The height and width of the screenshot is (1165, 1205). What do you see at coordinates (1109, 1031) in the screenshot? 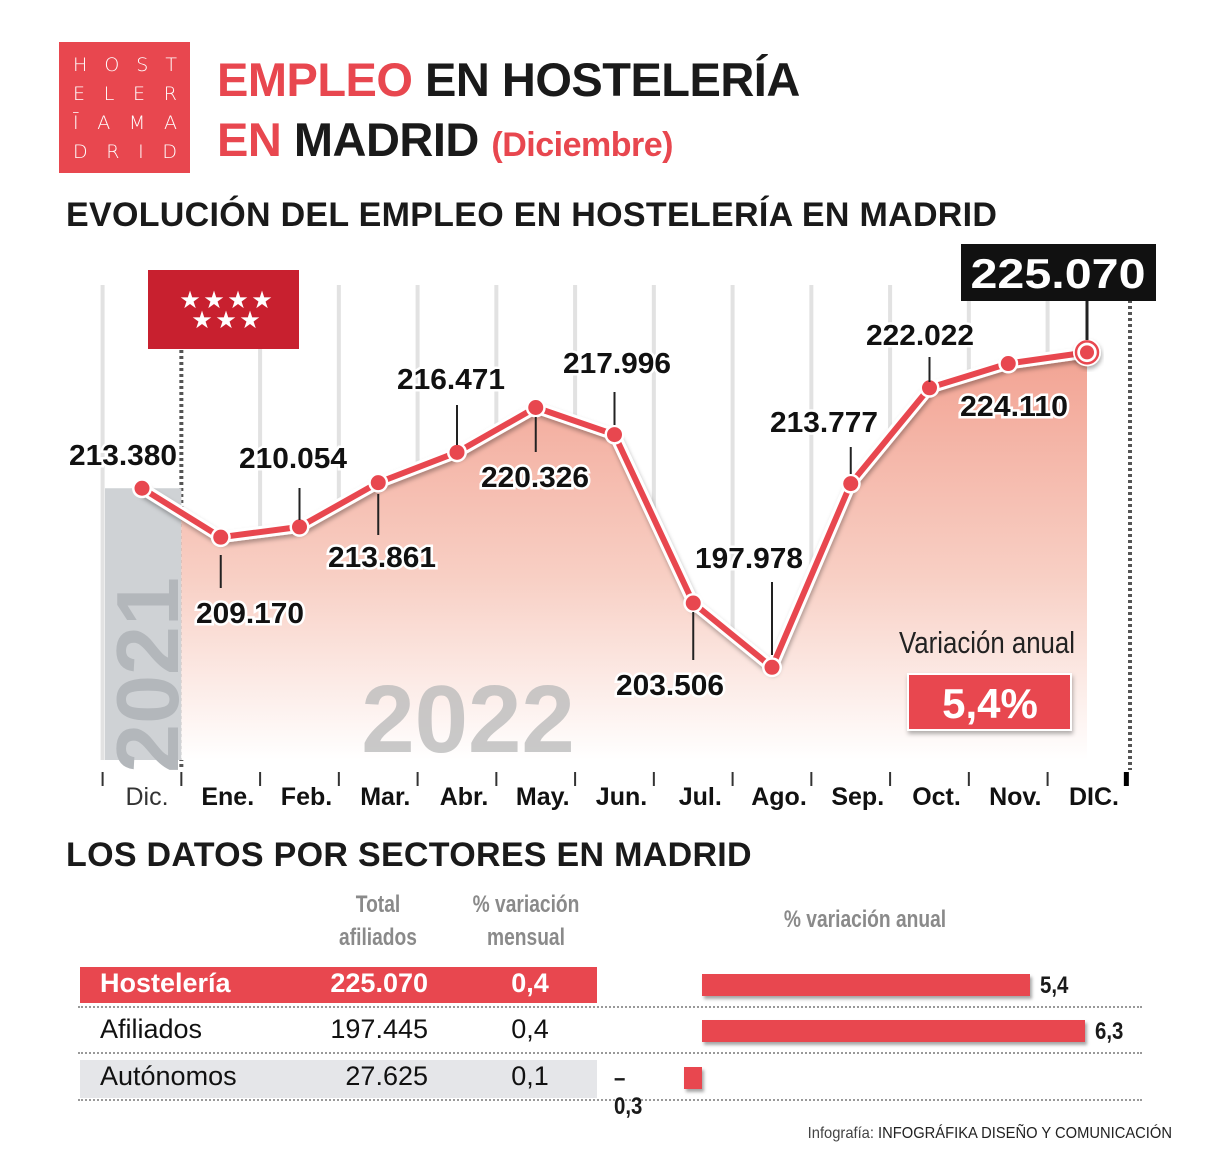
I see `annual-variation-value: 6,3` at bounding box center [1109, 1031].